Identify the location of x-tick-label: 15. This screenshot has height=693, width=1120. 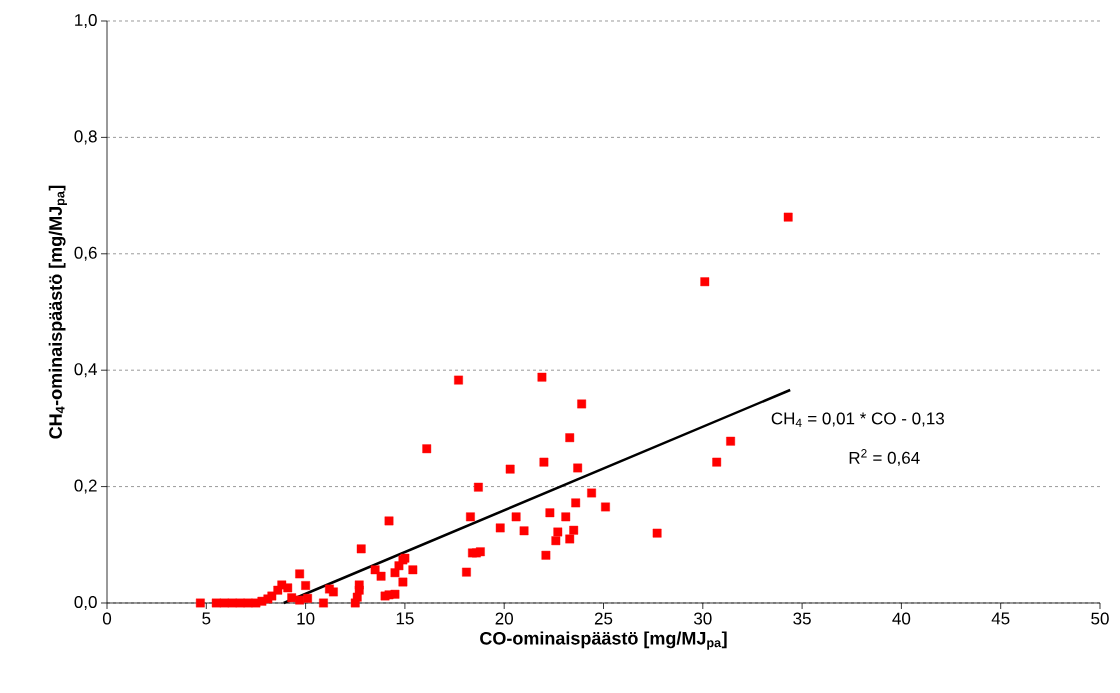
(405, 618).